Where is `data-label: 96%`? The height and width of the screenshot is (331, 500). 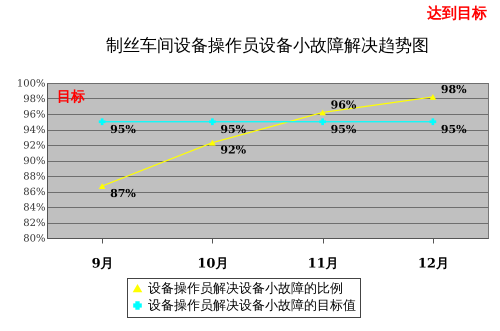 data-label: 96% is located at coordinates (343, 105).